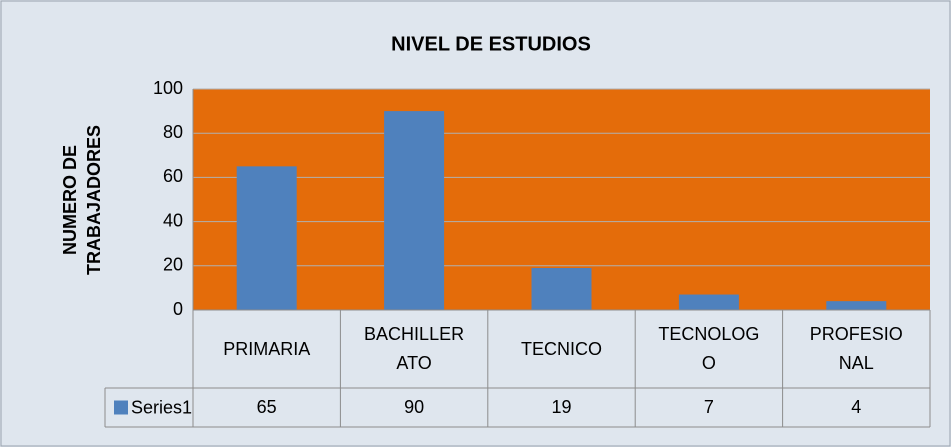 This screenshot has width=951, height=447. What do you see at coordinates (173, 176) in the screenshot?
I see `y-tick-label: 60` at bounding box center [173, 176].